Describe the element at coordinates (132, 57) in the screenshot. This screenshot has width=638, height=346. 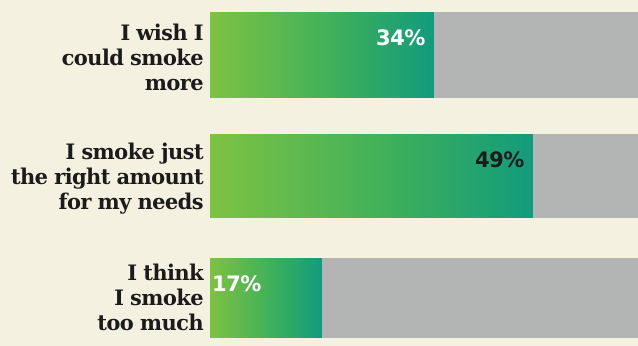
I see `category-label: I wish I could smoke more` at that location.